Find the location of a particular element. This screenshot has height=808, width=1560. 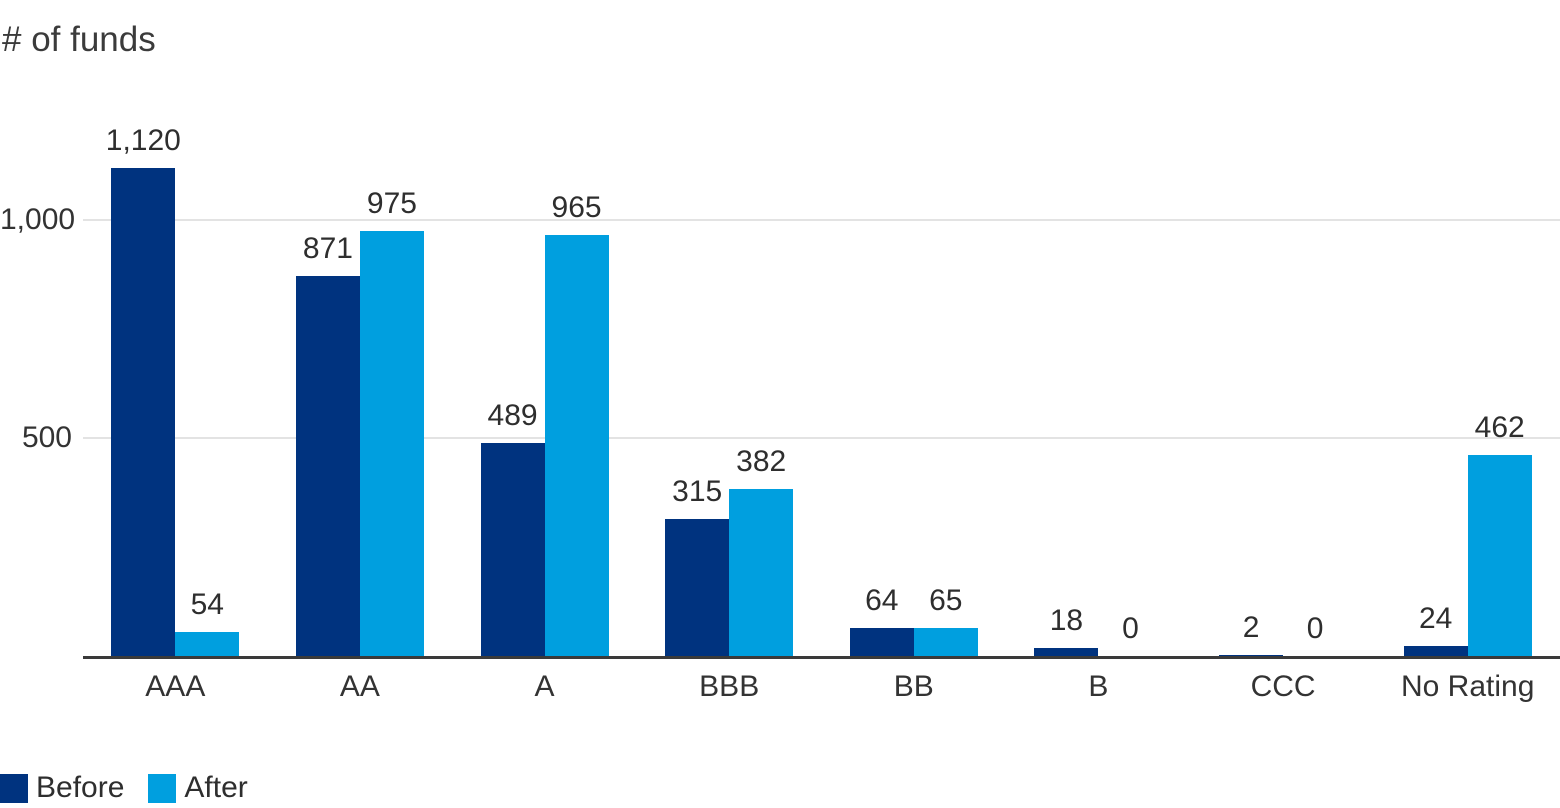

value-label-after-aa: 975 is located at coordinates (391, 203).